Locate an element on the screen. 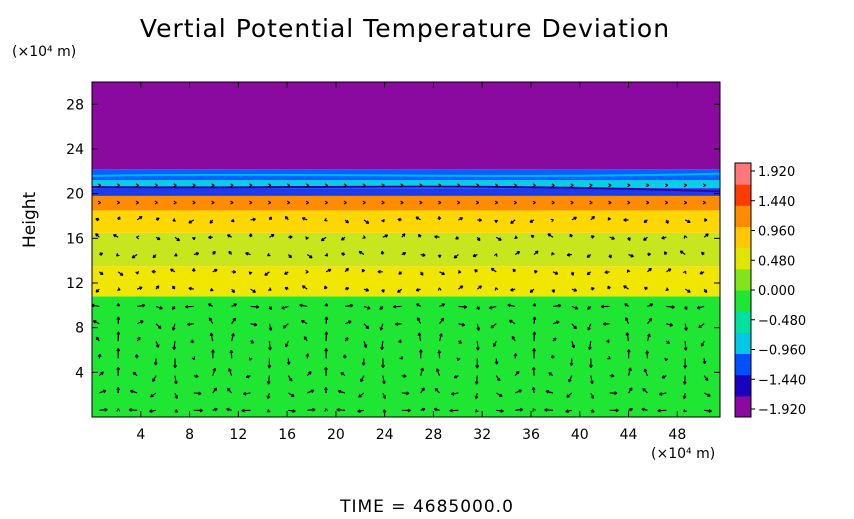 Image resolution: width=854 pixels, height=519 pixels. time-label: TIME = 4685000.0 is located at coordinates (427, 507).